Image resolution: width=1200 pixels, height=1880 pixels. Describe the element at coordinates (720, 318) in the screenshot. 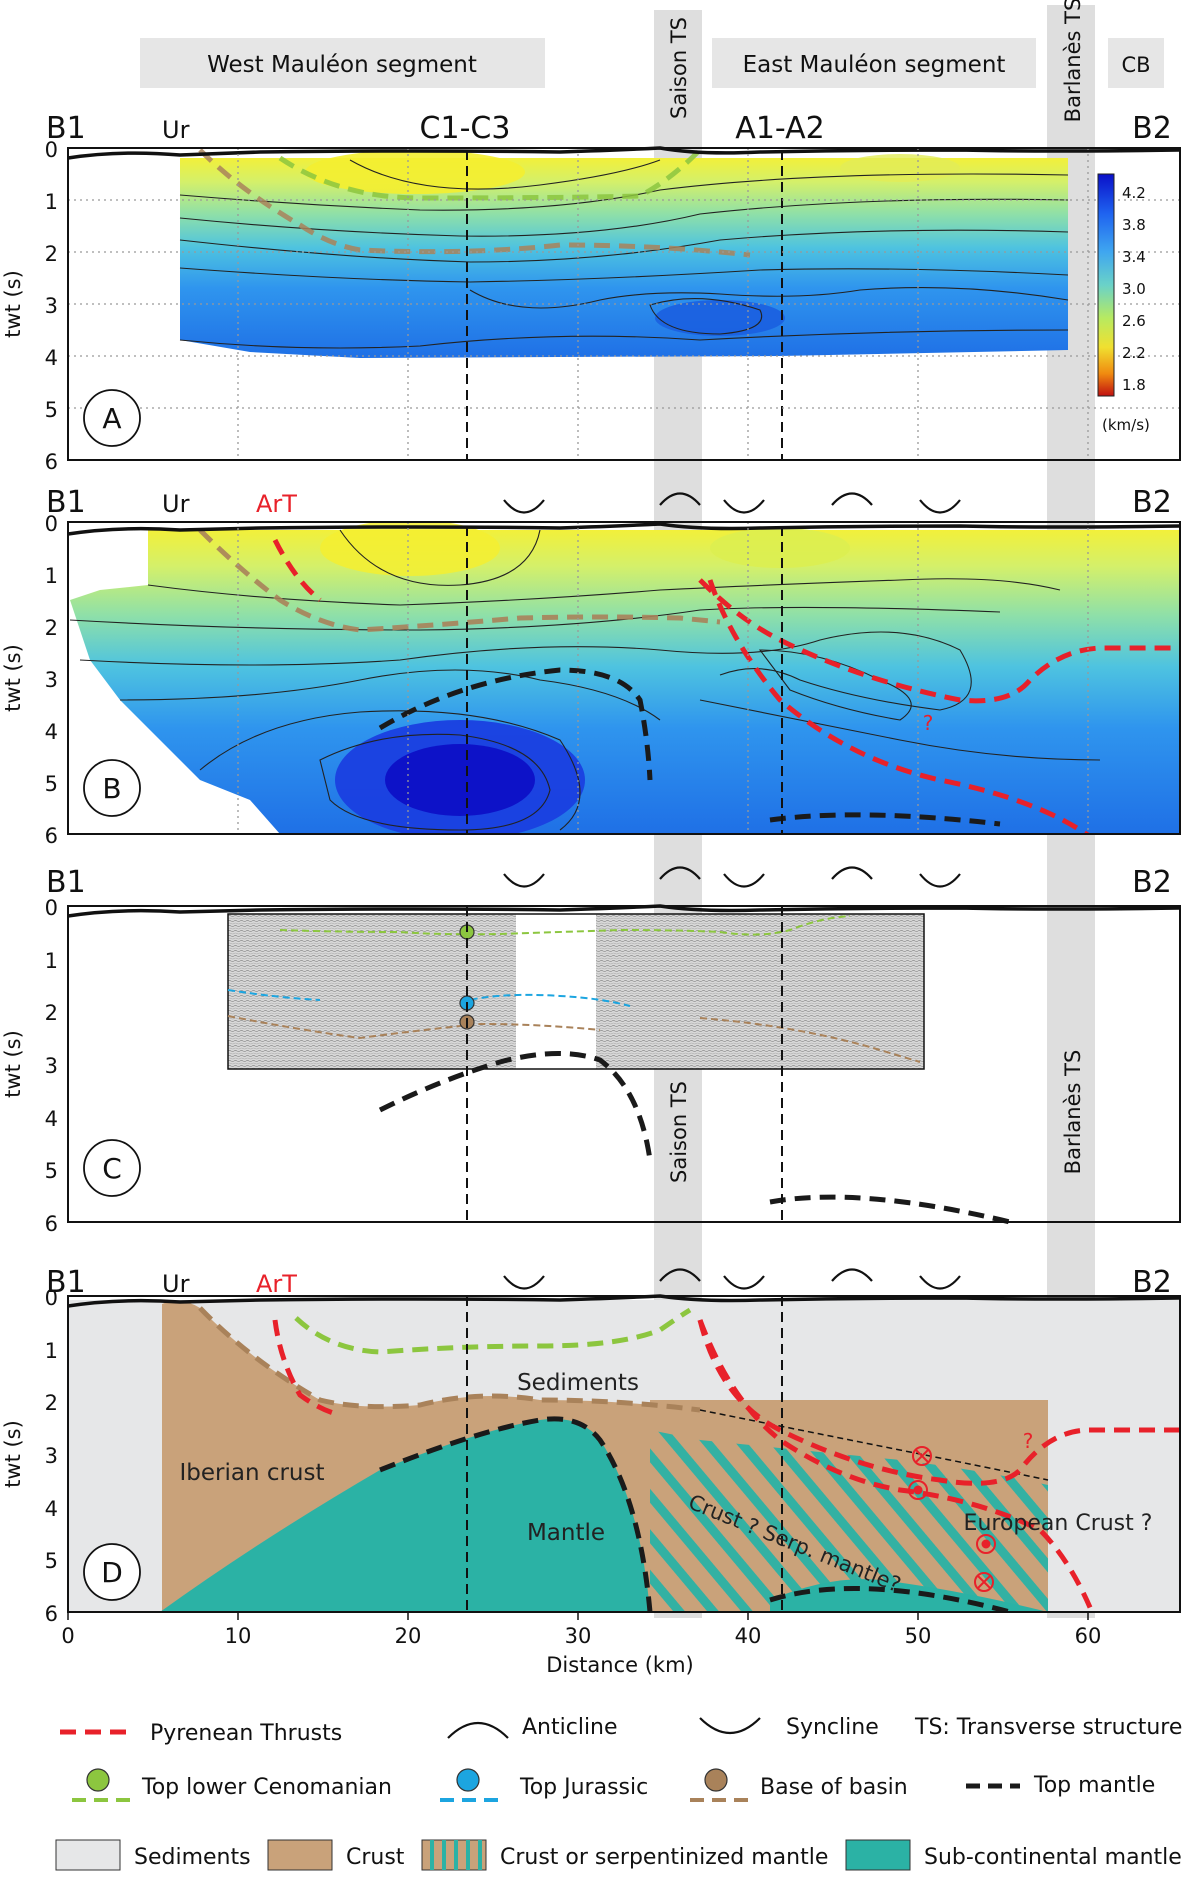

I see `high-velocity-a` at that location.